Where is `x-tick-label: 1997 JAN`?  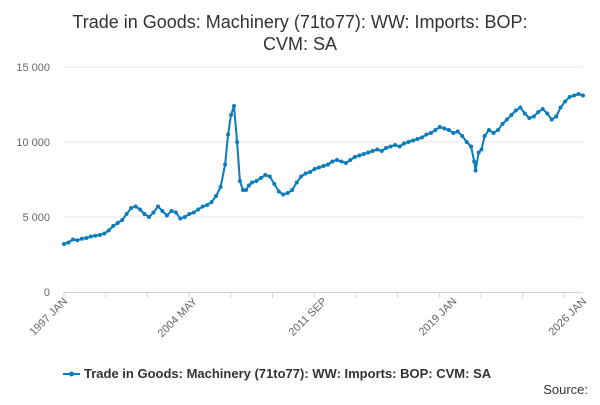
x-tick-label: 1997 JAN is located at coordinates (48, 317).